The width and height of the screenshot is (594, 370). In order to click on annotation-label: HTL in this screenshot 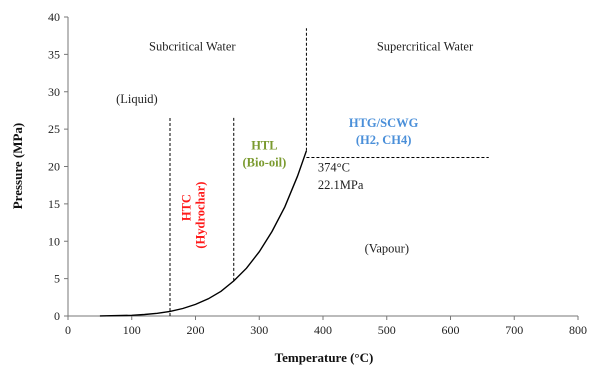, I will do `click(264, 145)`.